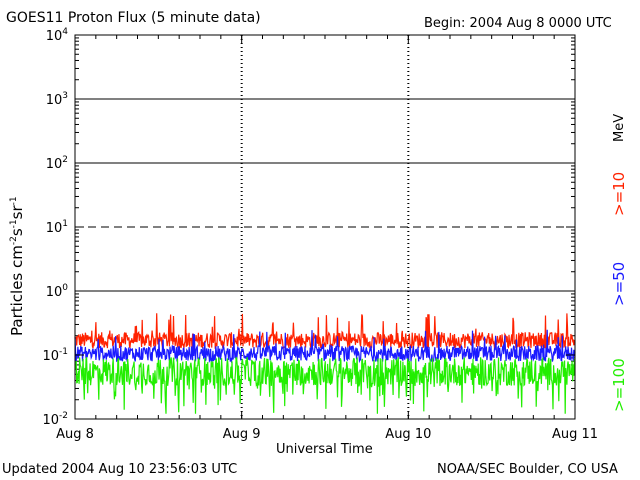  What do you see at coordinates (242, 434) in the screenshot?
I see `x-tick-label-1: Aug 9` at bounding box center [242, 434].